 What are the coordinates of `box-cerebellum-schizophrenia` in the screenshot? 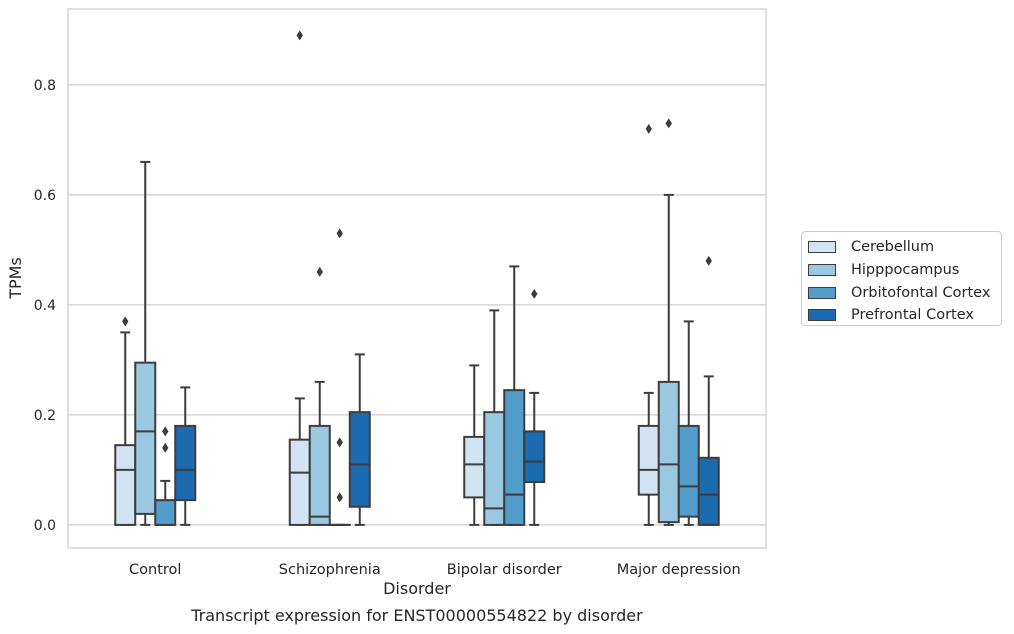 It's located at (299, 278).